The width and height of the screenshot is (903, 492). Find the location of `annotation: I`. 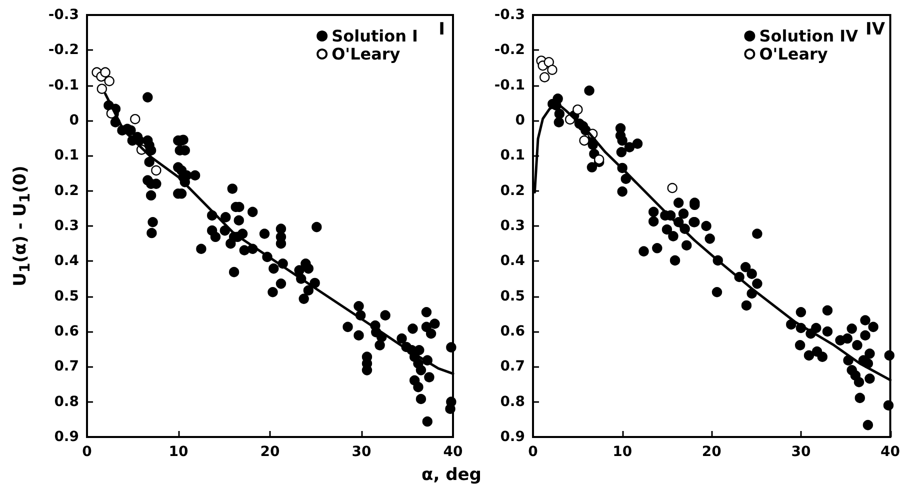

annotation: I is located at coordinates (442, 30).